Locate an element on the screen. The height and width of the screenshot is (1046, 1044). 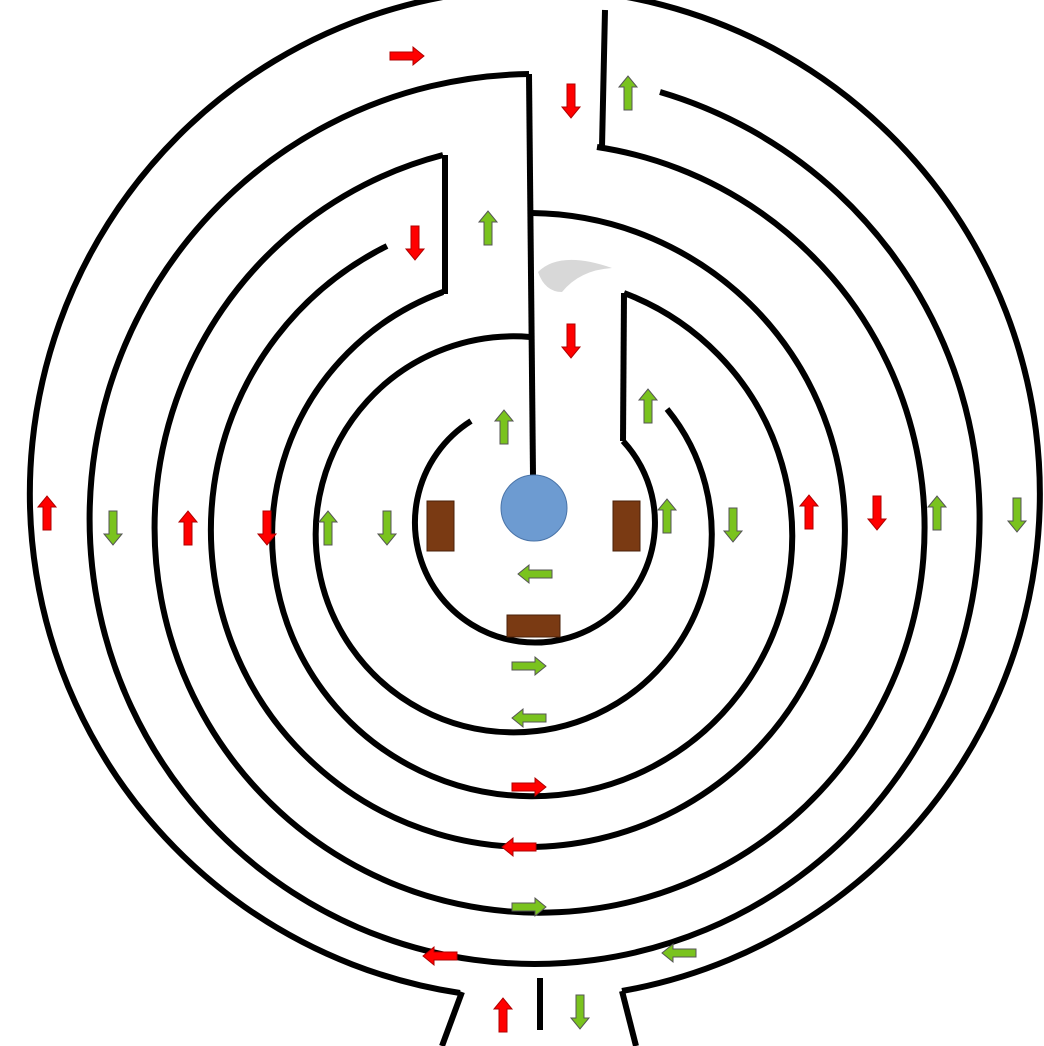
goal-circle is located at coordinates (534, 508).